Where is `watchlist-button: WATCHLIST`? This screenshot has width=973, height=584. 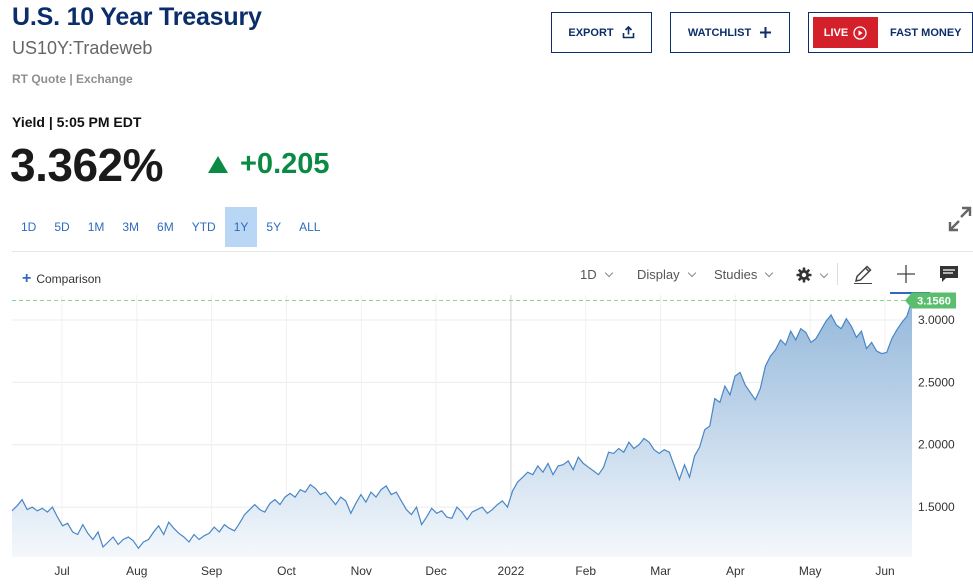
watchlist-button: WATCHLIST is located at coordinates (730, 32).